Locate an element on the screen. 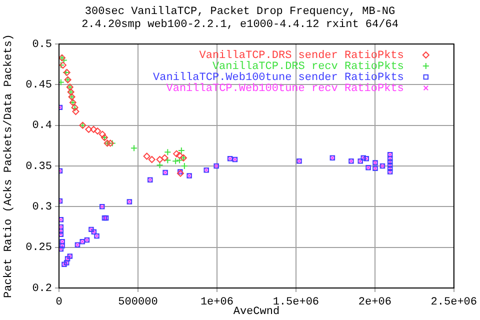 This screenshot has height=320, width=480. y-axis-title: Packet Ratio (Acks Packets/Data Packets) is located at coordinates (8, 166).